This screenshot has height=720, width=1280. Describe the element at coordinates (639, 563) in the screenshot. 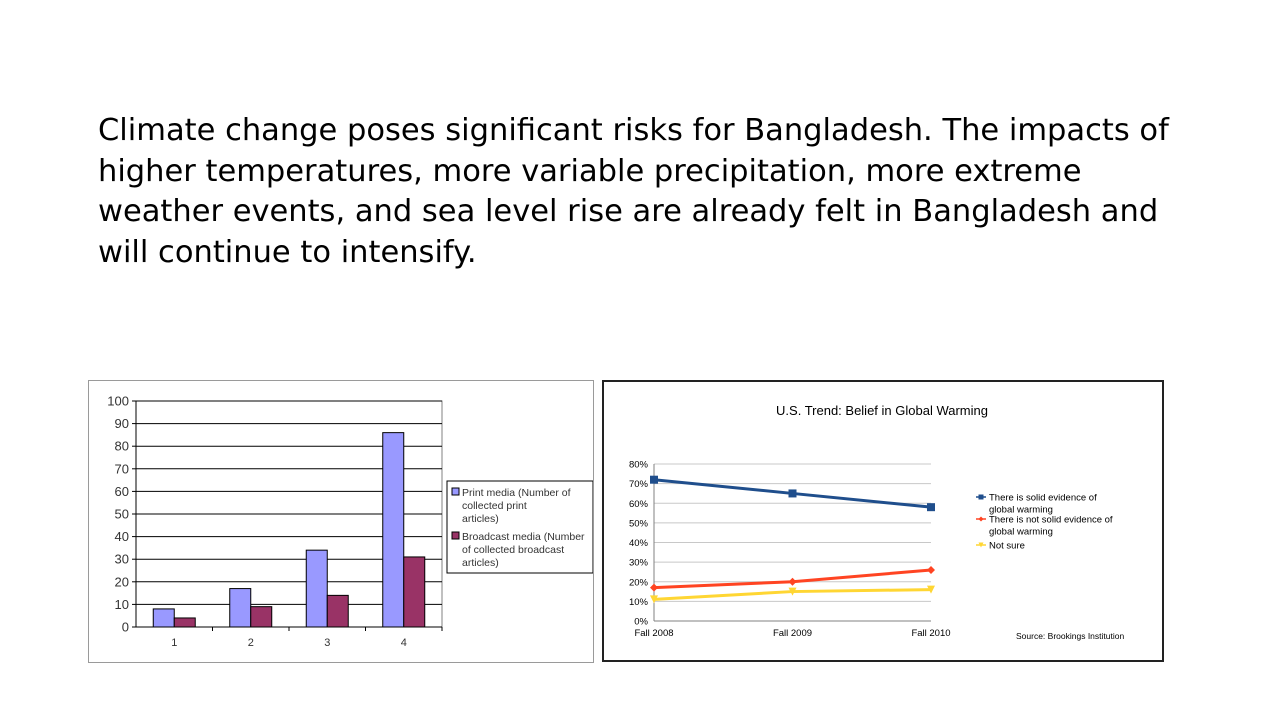

I see `y-tick-label: 30%` at that location.